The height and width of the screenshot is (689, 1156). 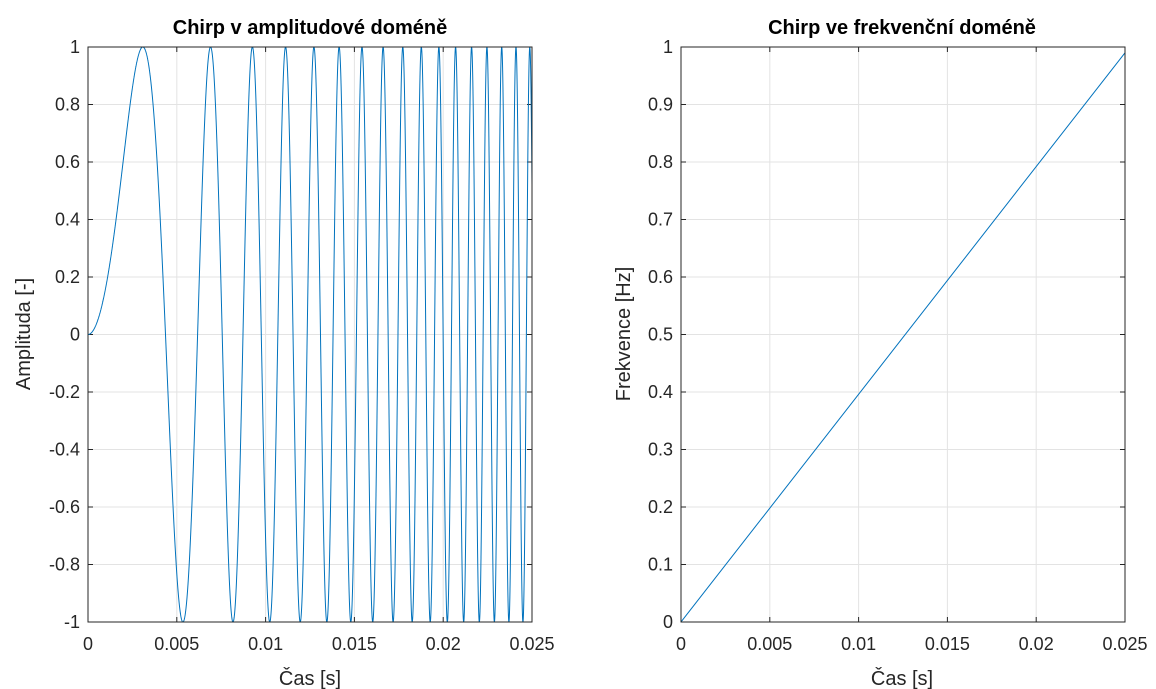 I want to click on y-tick-label: -1, so click(x=72, y=622).